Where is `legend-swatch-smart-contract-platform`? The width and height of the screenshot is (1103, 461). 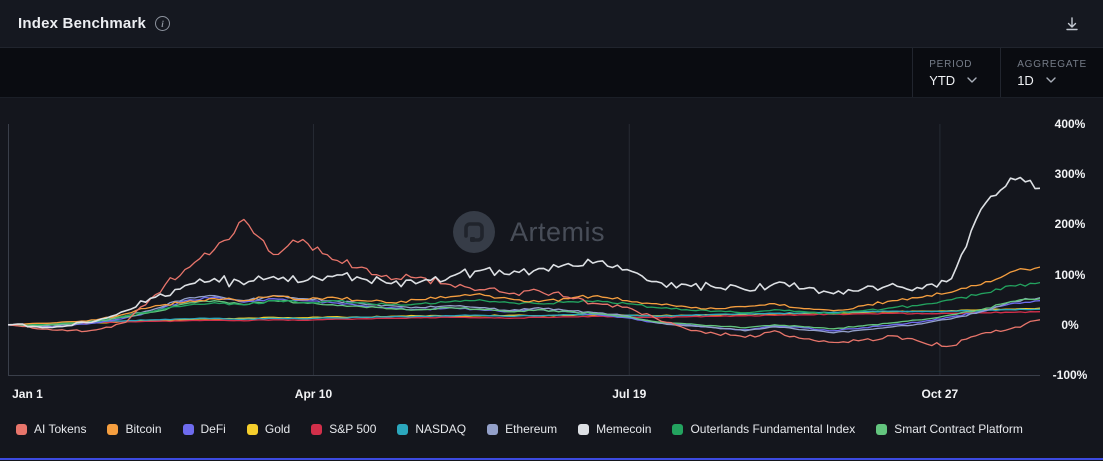 legend-swatch-smart-contract-platform is located at coordinates (882, 429).